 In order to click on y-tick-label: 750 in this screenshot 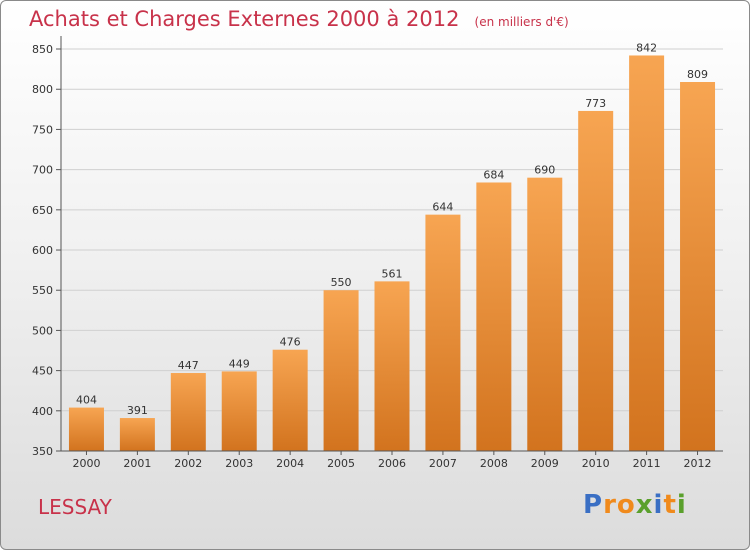, I will do `click(42, 129)`.